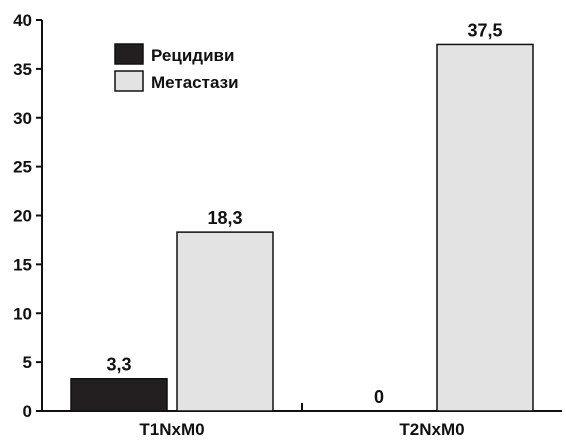  What do you see at coordinates (192, 55) in the screenshot?
I see `legend-label-recidivi: Рецидиви` at bounding box center [192, 55].